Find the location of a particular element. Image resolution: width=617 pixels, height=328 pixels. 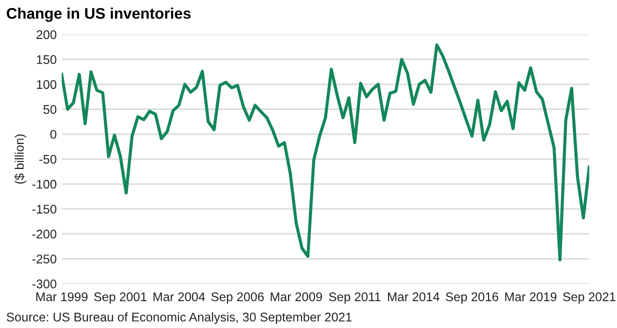

y-tick-label: -100 is located at coordinates (44, 184).